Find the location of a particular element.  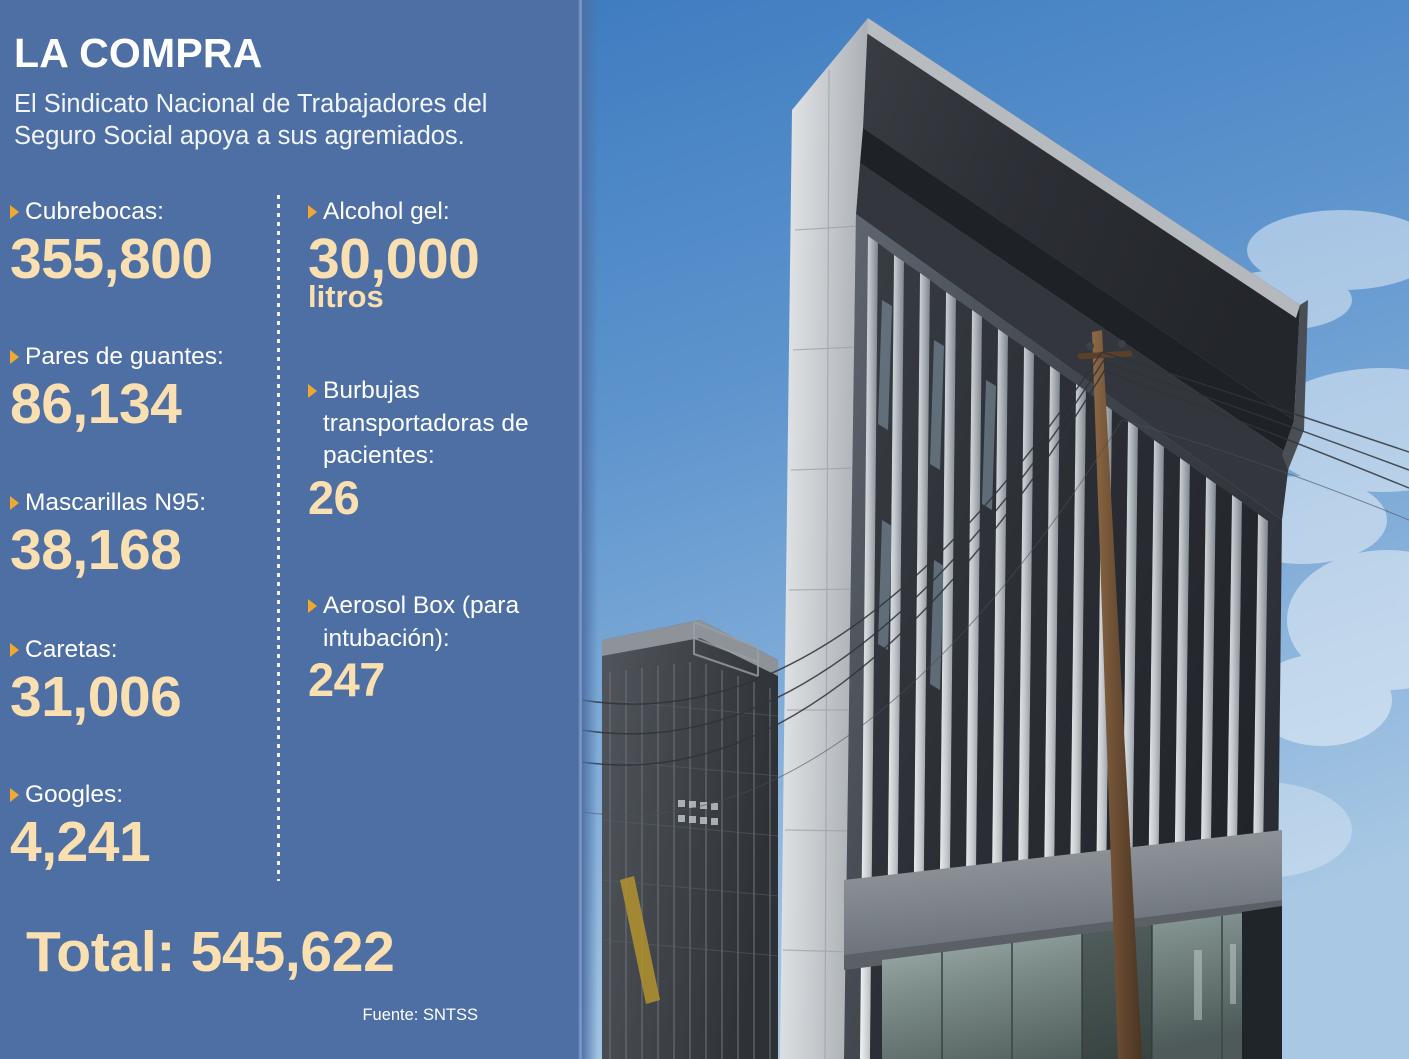

stat-caretas: Caretas: 31,006 is located at coordinates (141, 680).